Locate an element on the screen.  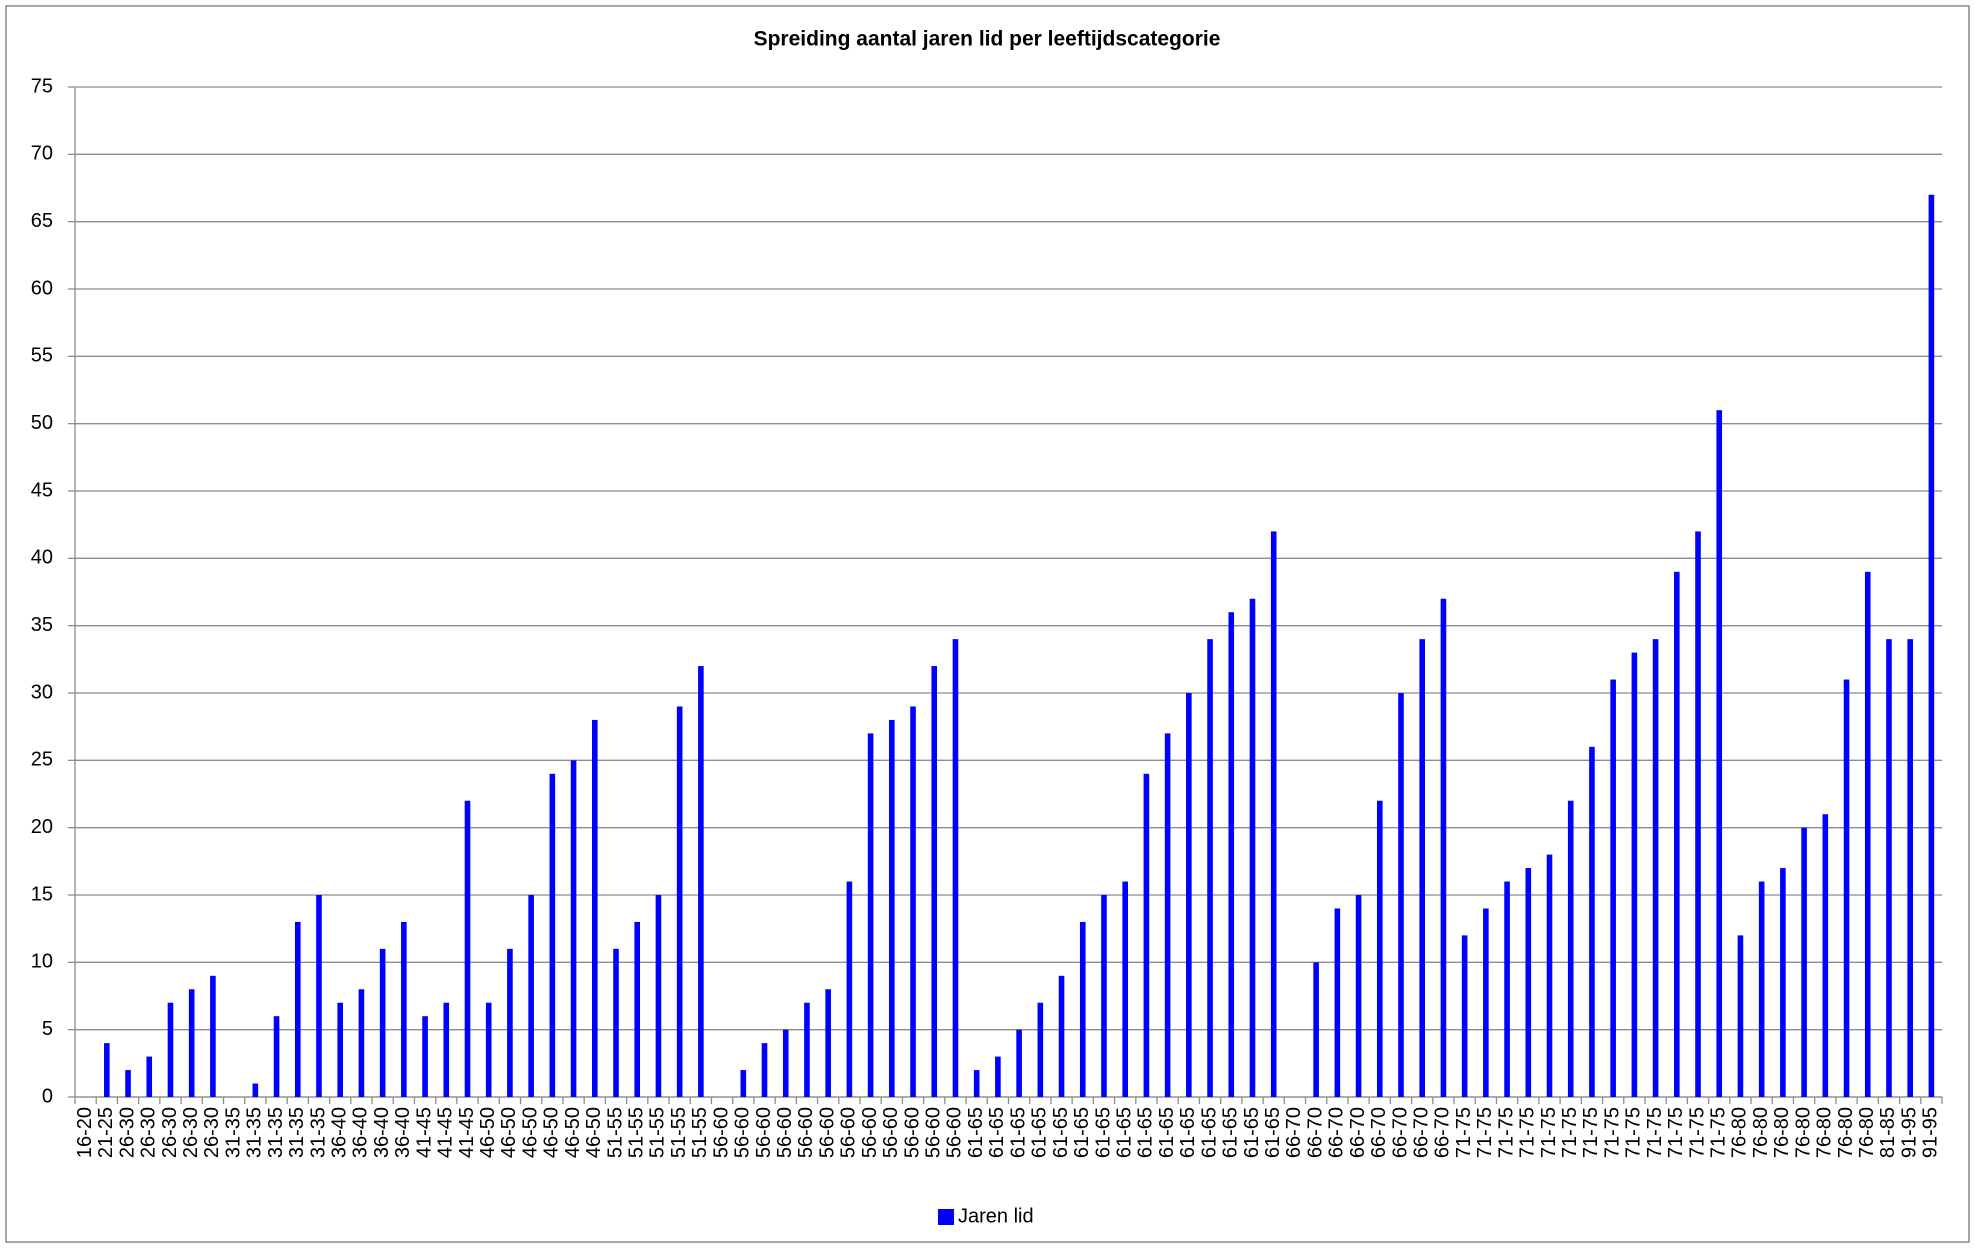
y-tick-label: 15 is located at coordinates (42, 894).